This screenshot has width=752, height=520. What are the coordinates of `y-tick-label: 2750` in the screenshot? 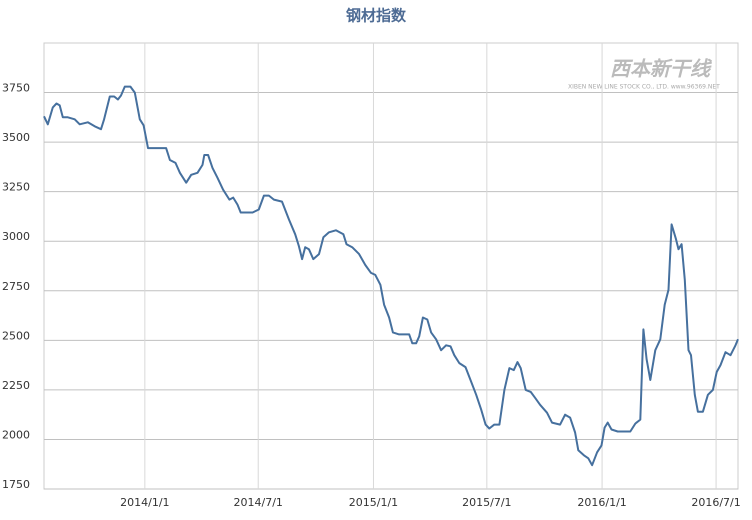 It's located at (16, 286).